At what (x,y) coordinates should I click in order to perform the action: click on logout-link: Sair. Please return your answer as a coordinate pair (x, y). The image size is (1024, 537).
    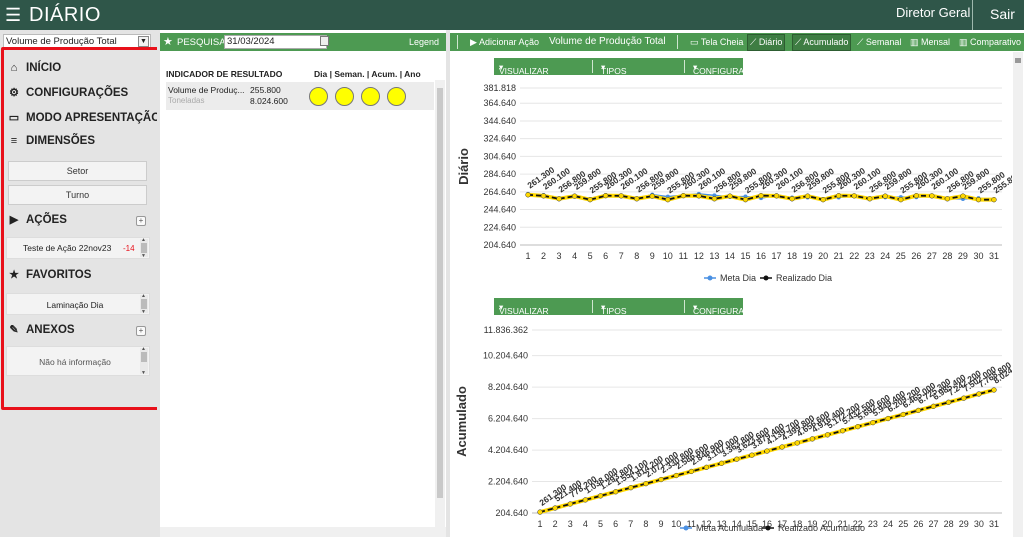
    Looking at the image, I should click on (1002, 14).